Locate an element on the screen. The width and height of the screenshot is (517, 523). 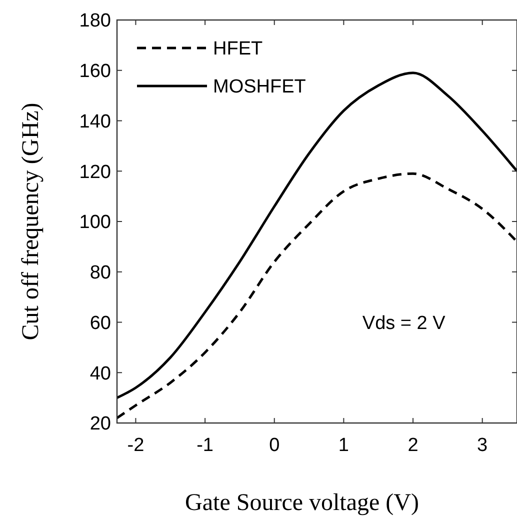
y-tick-label: 80 is located at coordinates (100, 273).